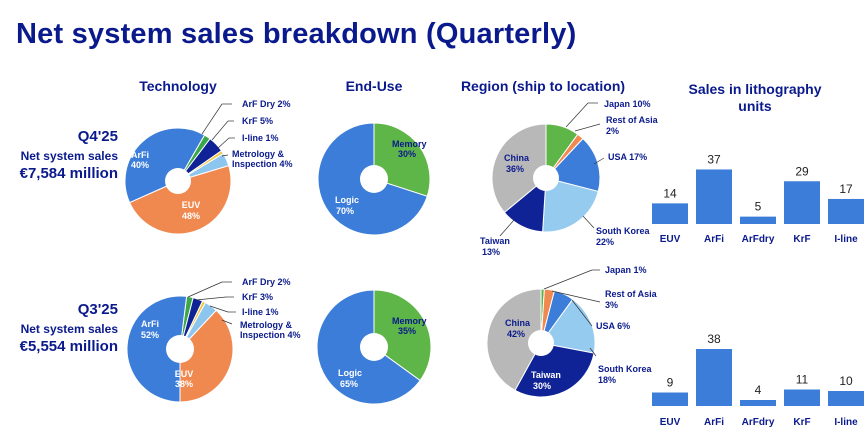 The image size is (865, 443). What do you see at coordinates (607, 380) in the screenshot?
I see `south-korea-callout-pct: 18%` at bounding box center [607, 380].